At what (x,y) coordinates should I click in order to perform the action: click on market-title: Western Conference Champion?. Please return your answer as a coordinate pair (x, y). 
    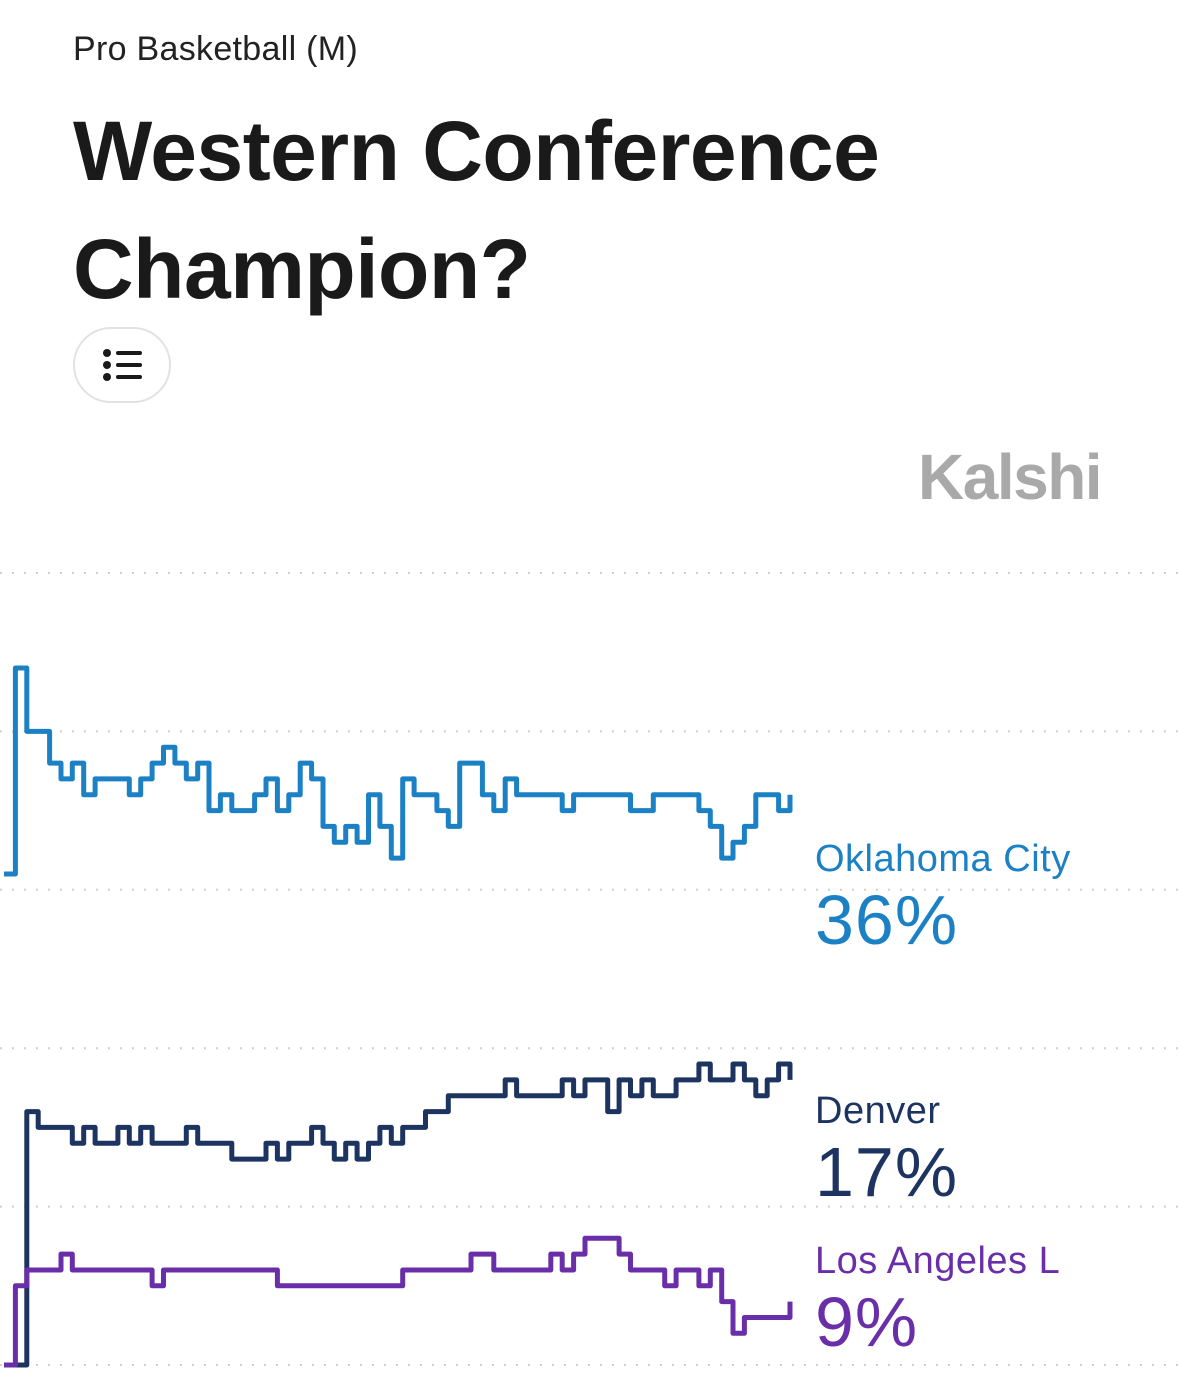
    Looking at the image, I should click on (476, 210).